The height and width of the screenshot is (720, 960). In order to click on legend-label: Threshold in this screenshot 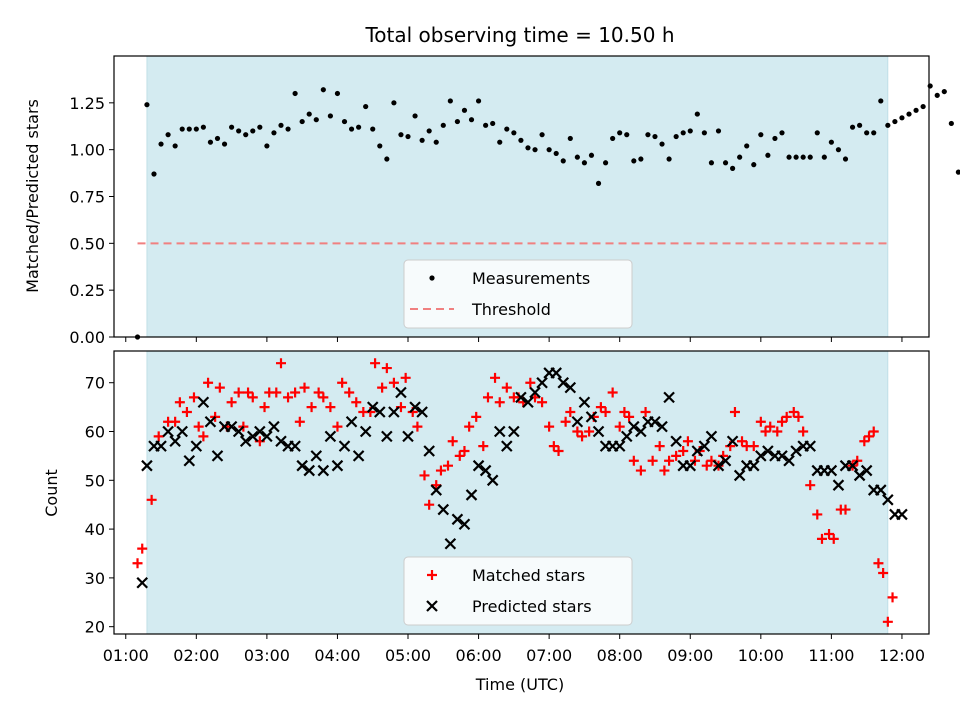, I will do `click(511, 309)`.